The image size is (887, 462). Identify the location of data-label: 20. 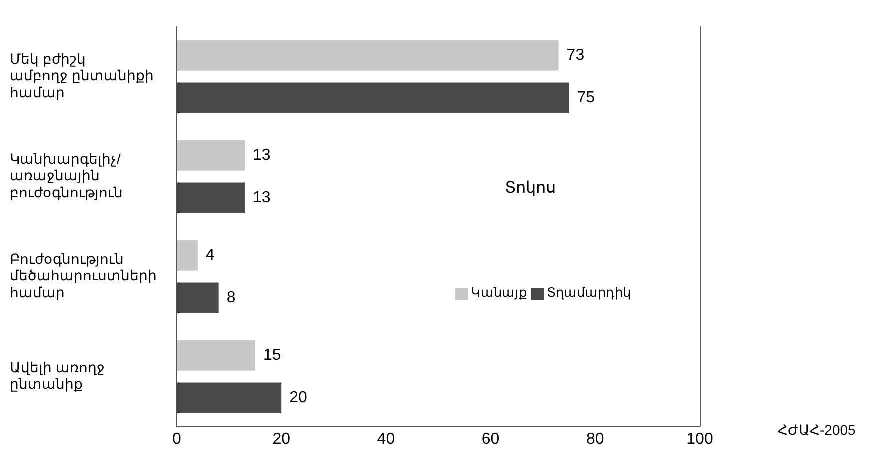
(299, 397).